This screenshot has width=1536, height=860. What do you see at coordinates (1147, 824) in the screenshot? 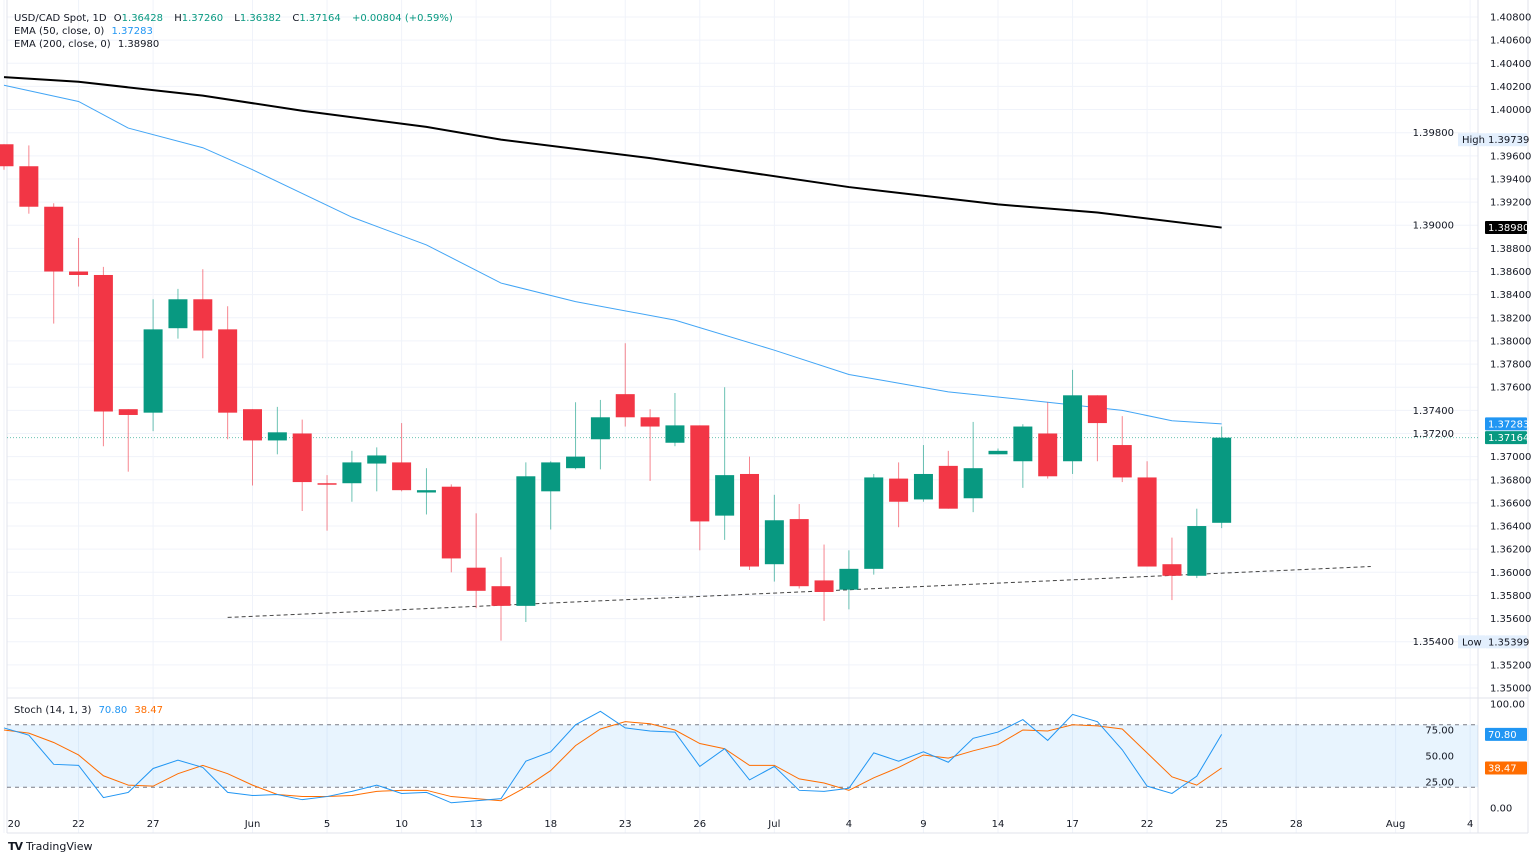
I see `time-tick-label: 22` at bounding box center [1147, 824].